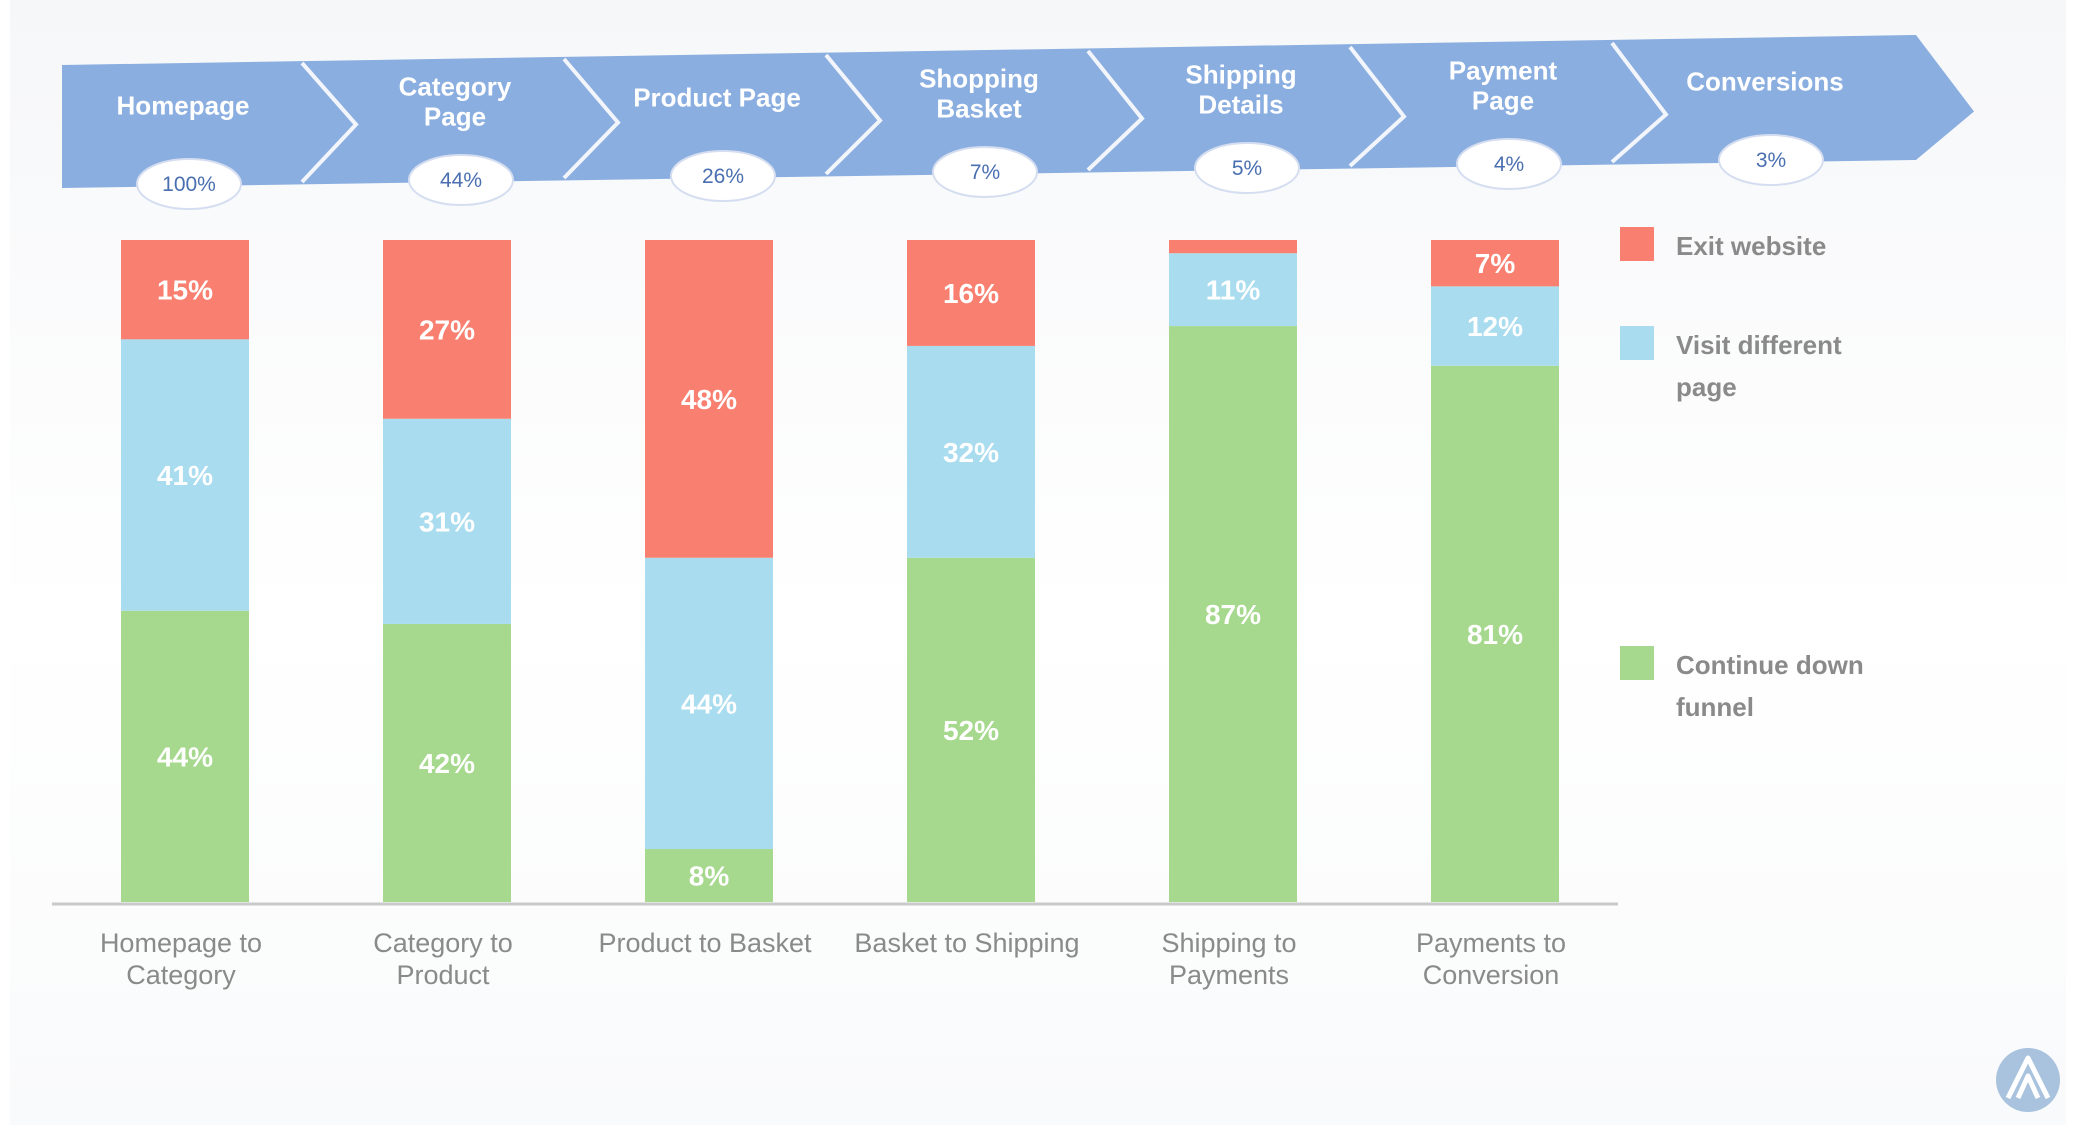 The height and width of the screenshot is (1130, 2076). What do you see at coordinates (455, 87) in the screenshot?
I see `funnel-stage-label: Category` at bounding box center [455, 87].